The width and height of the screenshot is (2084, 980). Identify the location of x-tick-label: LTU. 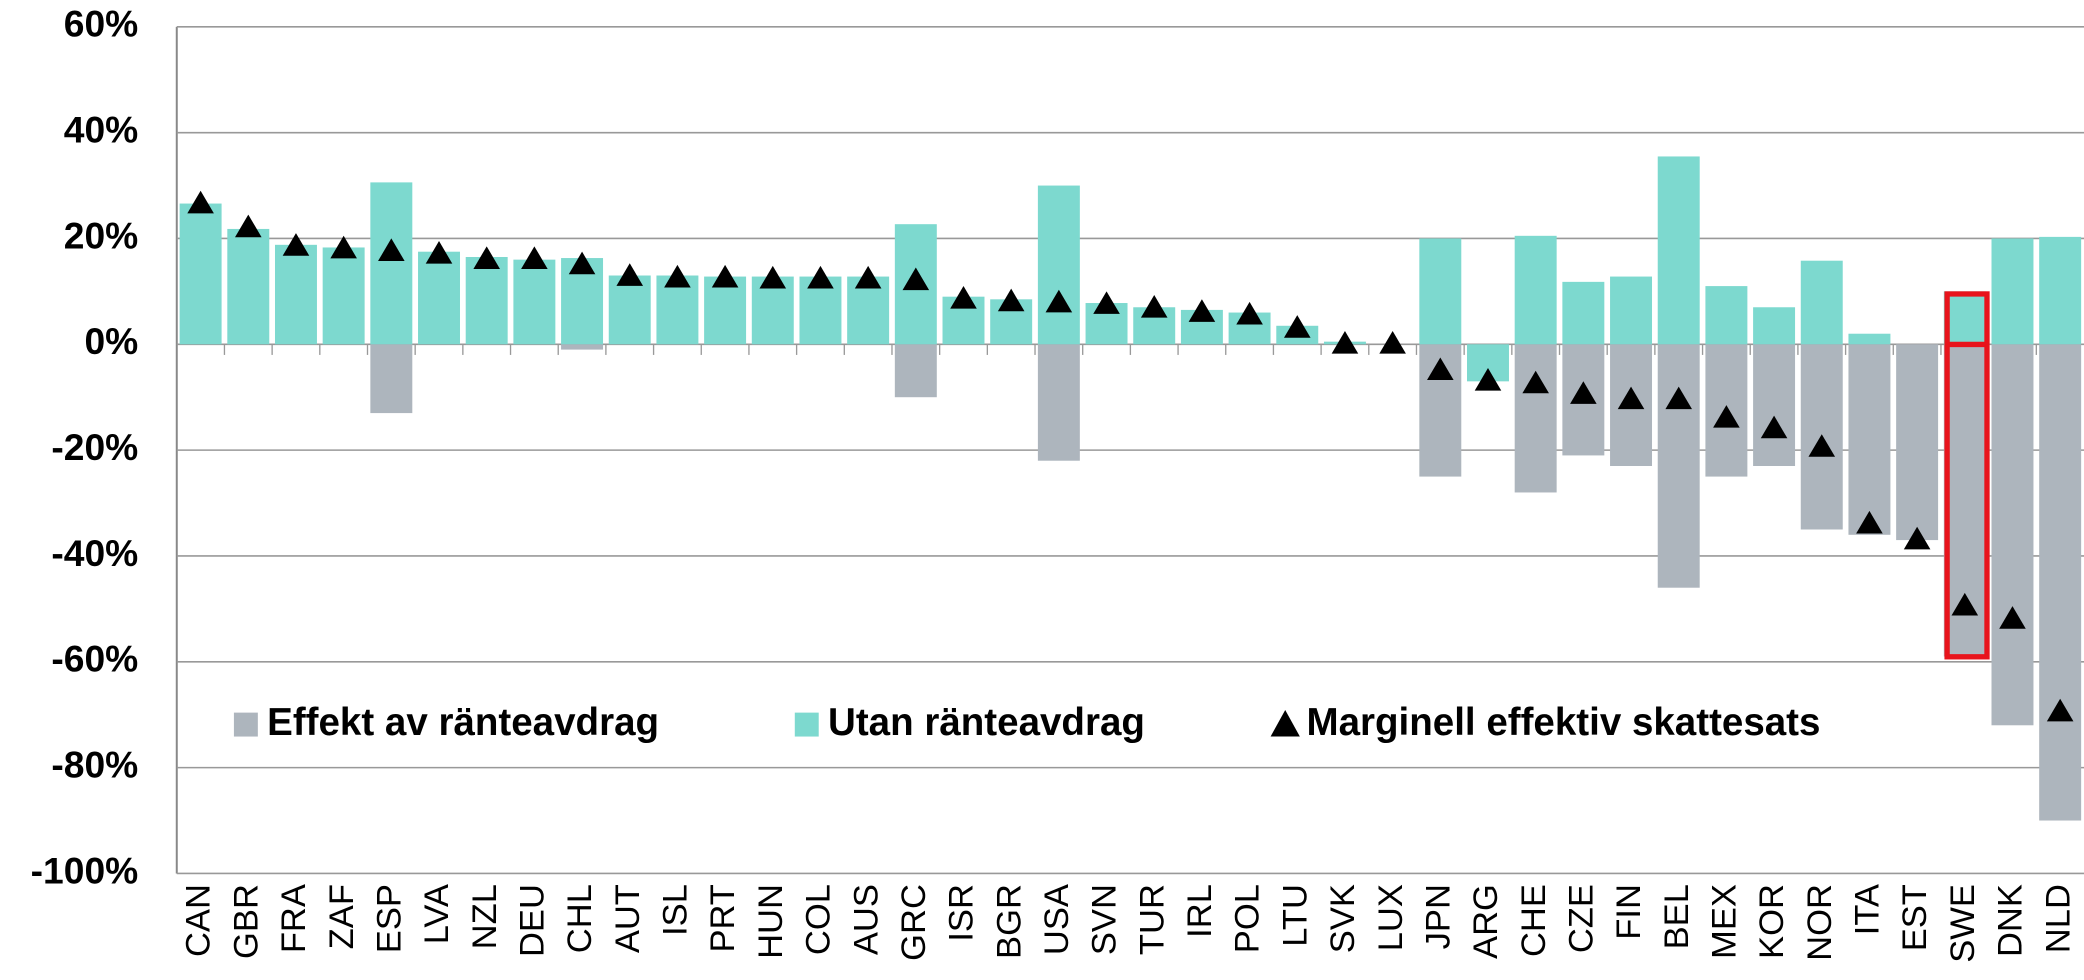
(1295, 915).